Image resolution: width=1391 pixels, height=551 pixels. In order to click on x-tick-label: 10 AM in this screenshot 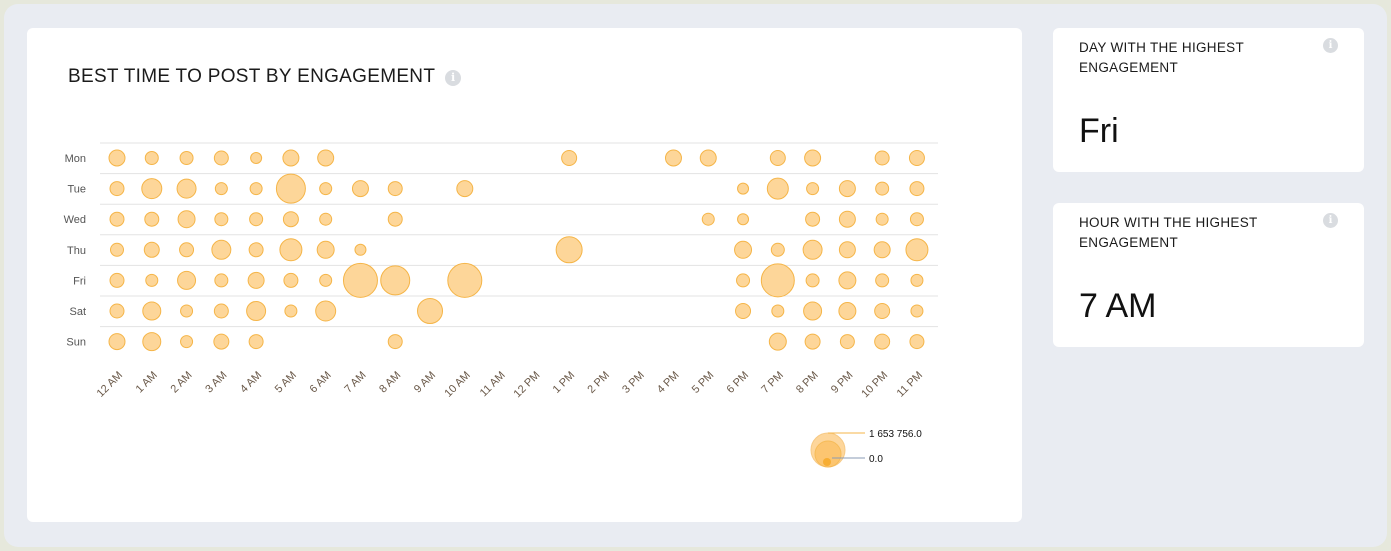, I will do `click(457, 384)`.